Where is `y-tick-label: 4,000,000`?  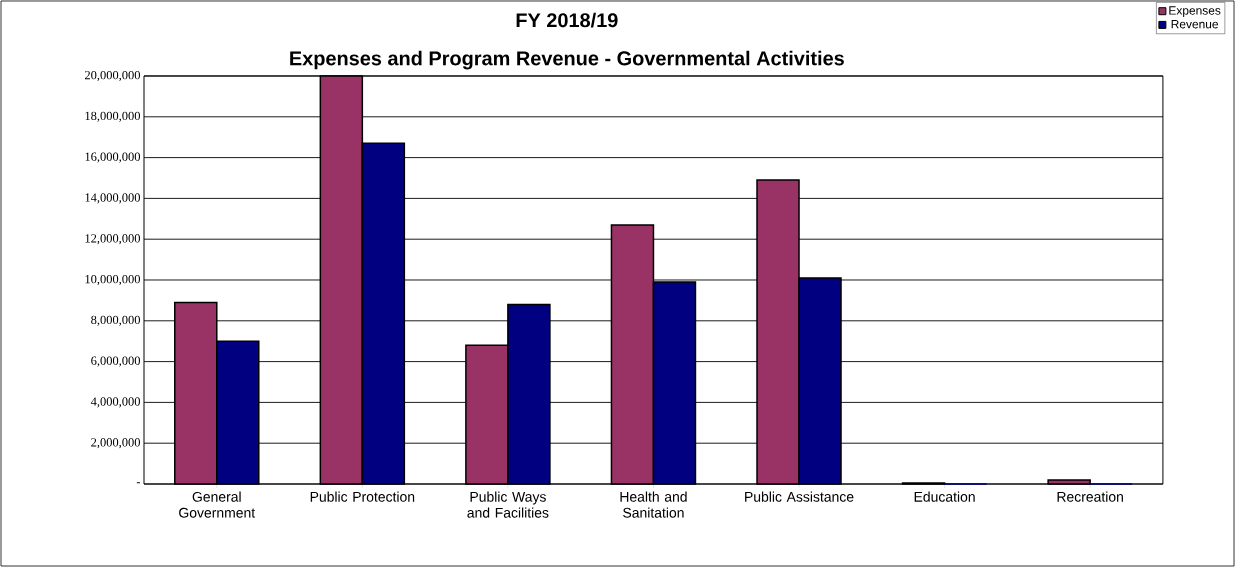 y-tick-label: 4,000,000 is located at coordinates (115, 402).